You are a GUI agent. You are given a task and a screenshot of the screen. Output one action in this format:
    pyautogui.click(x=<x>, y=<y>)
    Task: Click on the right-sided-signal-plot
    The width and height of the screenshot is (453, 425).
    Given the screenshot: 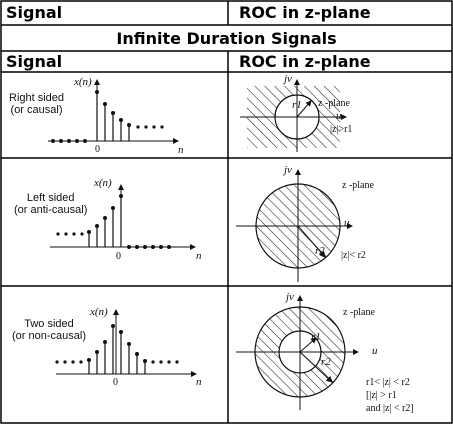 What is the action you would take?
    pyautogui.click(x=113, y=111)
    